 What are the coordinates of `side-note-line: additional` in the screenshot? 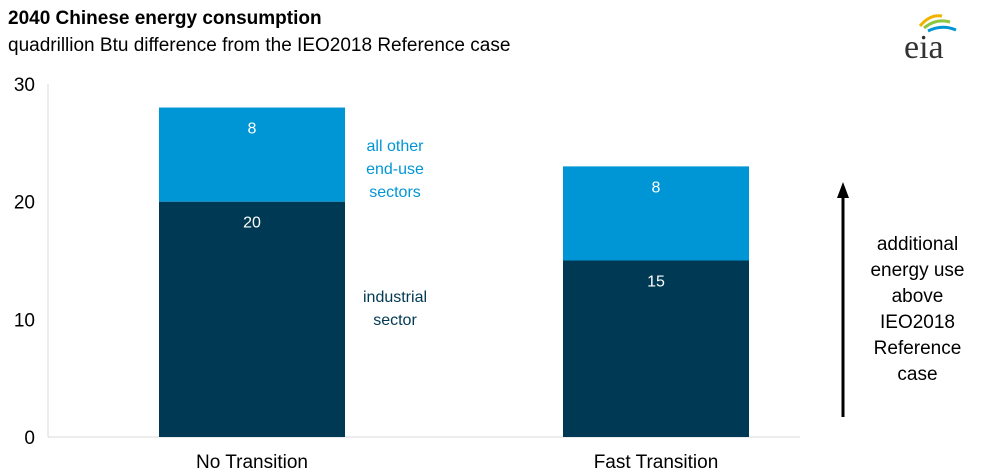 It's located at (917, 244).